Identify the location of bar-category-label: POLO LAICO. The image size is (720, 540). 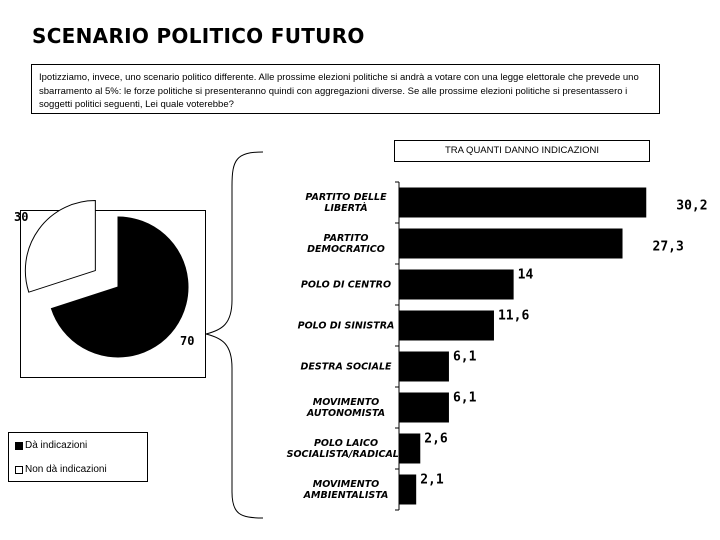
(346, 443).